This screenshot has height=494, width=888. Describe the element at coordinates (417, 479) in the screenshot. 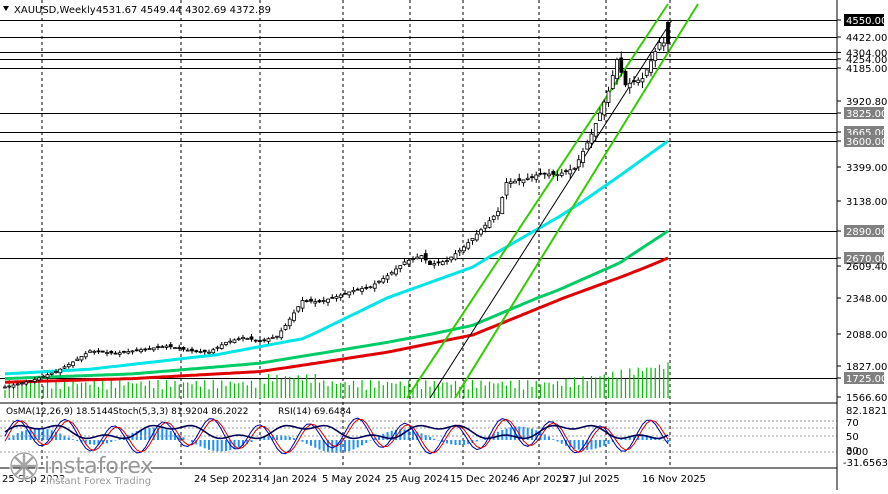

I see `x-tick-label: 25 Aug 2024` at that location.